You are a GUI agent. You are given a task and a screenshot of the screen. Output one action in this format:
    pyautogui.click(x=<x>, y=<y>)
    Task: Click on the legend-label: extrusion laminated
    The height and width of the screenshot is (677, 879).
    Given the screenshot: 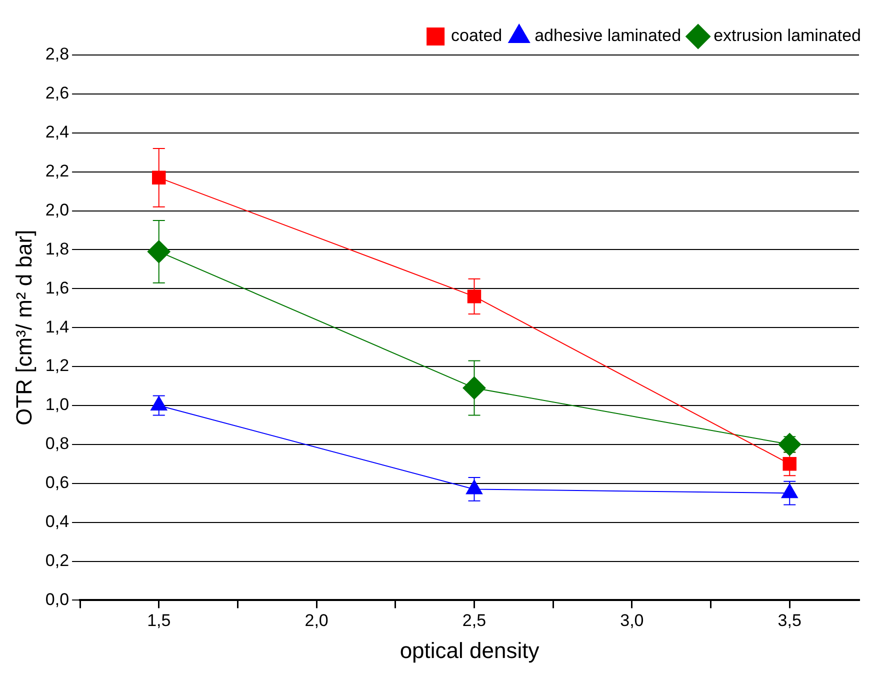 What is the action you would take?
    pyautogui.click(x=788, y=36)
    